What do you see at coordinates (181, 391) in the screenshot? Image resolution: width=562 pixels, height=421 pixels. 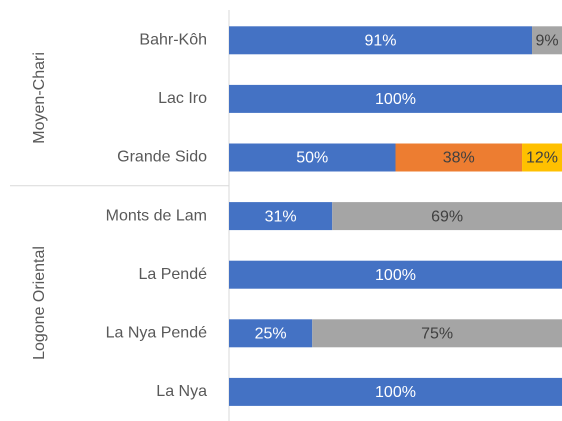 I see `category-label: La Nya` at bounding box center [181, 391].